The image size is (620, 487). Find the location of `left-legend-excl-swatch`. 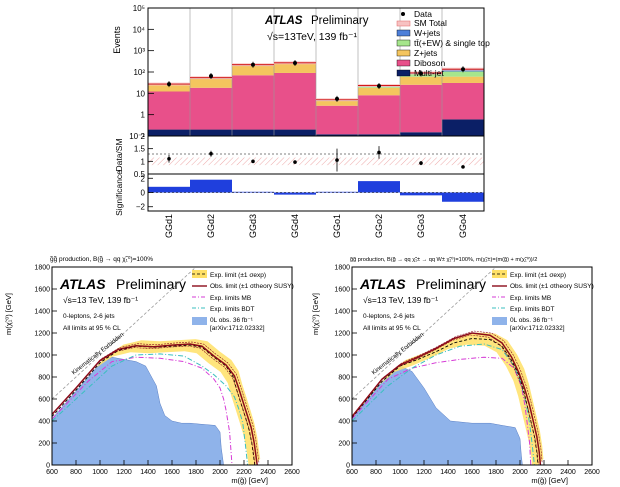

left-legend-excl-swatch is located at coordinates (199, 321).